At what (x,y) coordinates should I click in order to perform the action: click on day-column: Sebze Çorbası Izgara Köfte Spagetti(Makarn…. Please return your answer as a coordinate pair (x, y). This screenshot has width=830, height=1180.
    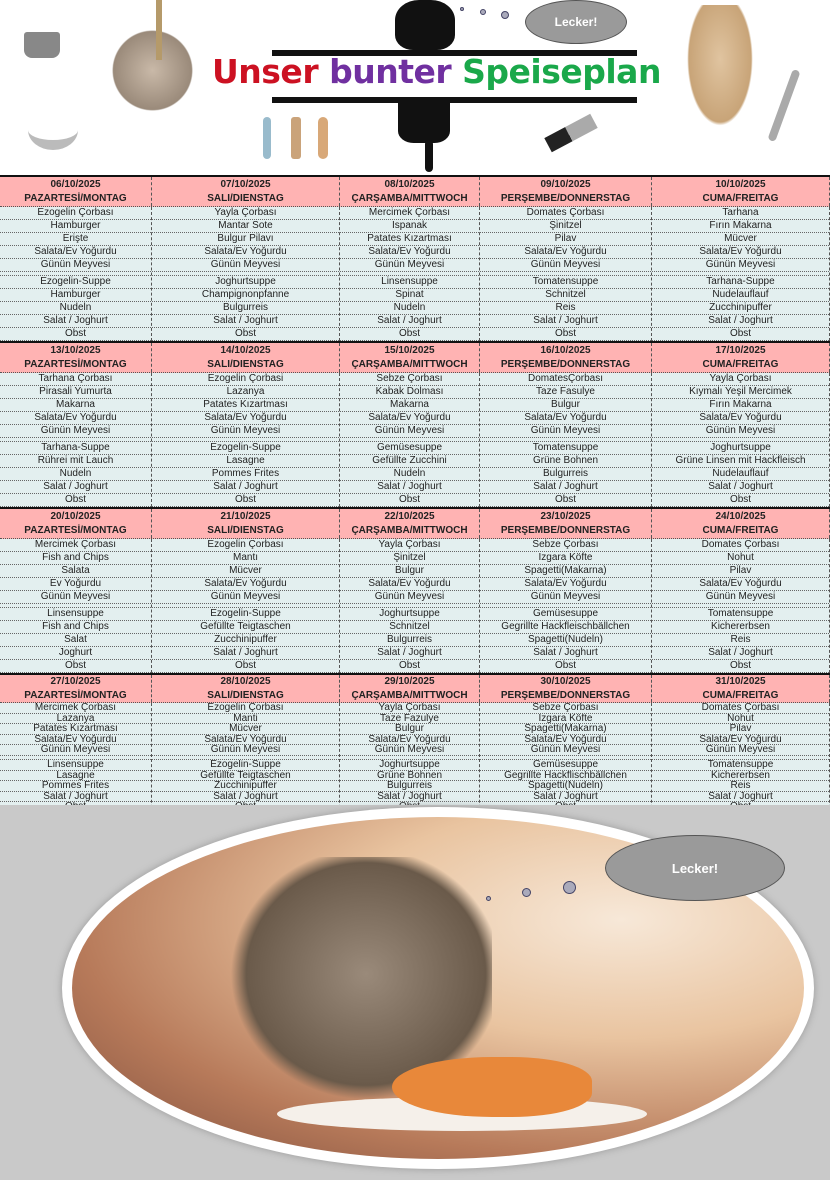
    Looking at the image, I should click on (566, 606).